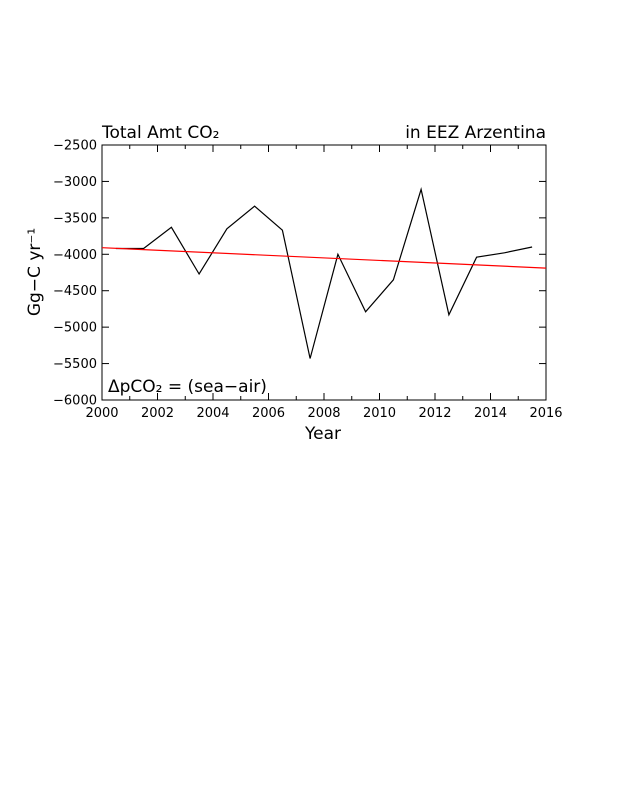 The image size is (618, 800). What do you see at coordinates (160, 133) in the screenshot?
I see `chart-title-left: Total Amt CO₂` at bounding box center [160, 133].